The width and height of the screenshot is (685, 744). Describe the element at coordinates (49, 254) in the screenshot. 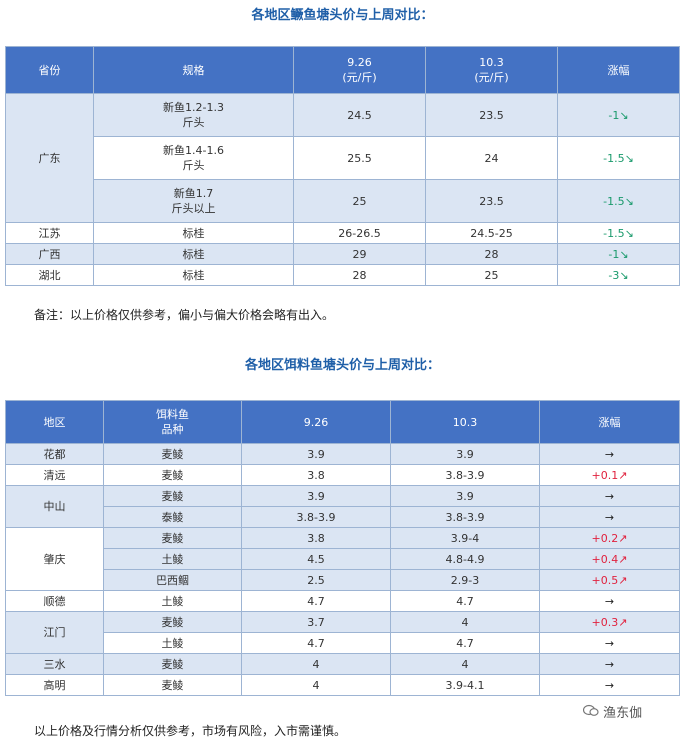

I see `province-cell: 广西` at that location.